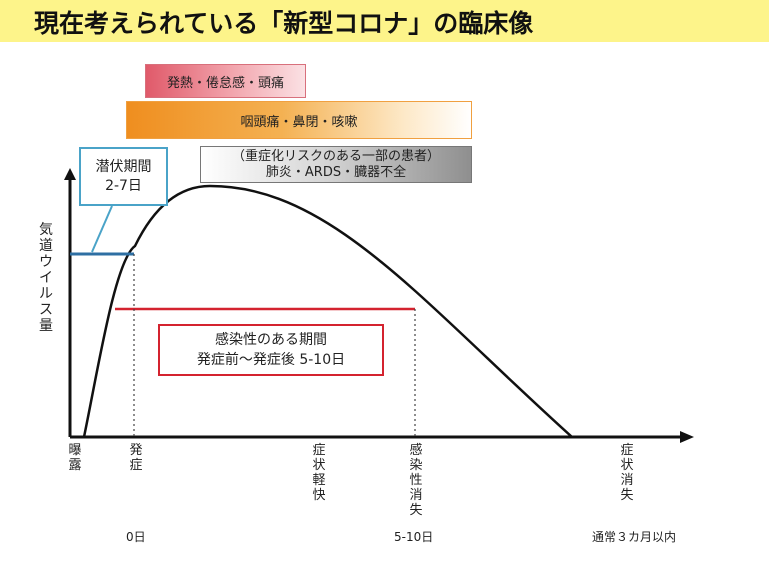  Describe the element at coordinates (687, 437) in the screenshot. I see `x-axis-arrow` at that location.